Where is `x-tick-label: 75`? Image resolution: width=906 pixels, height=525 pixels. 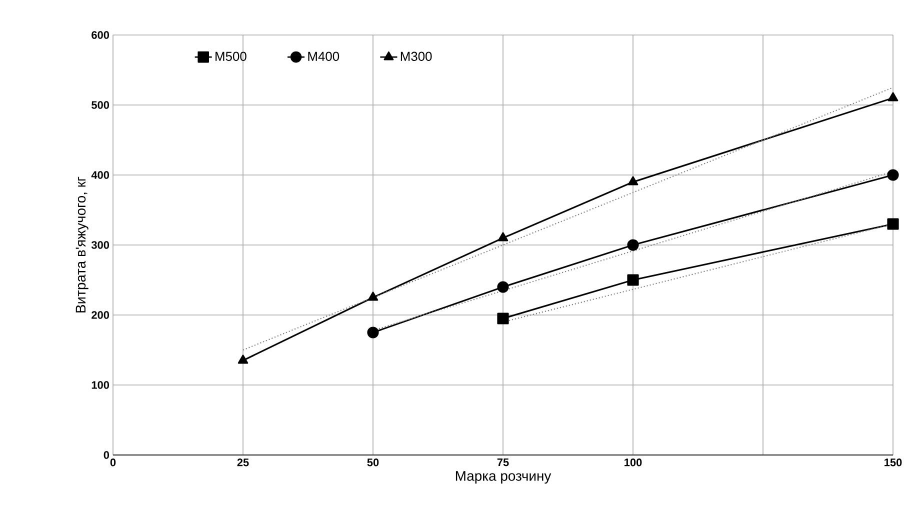
x-tick-label: 75 is located at coordinates (503, 462).